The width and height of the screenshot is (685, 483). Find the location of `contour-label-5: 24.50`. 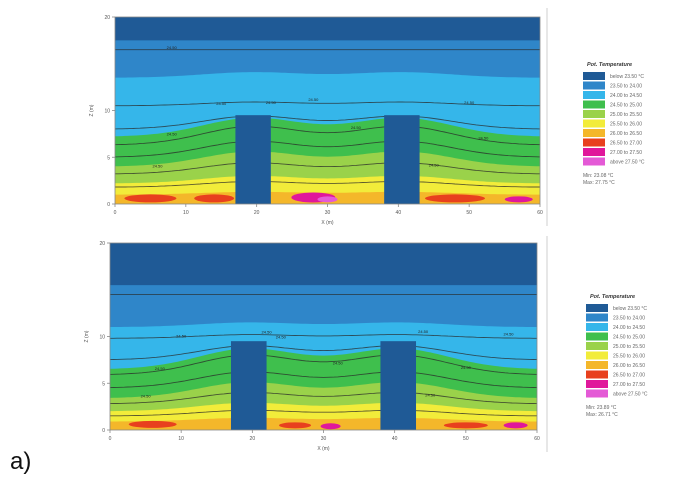

contour-label-5: 24.50 is located at coordinates (466, 367).